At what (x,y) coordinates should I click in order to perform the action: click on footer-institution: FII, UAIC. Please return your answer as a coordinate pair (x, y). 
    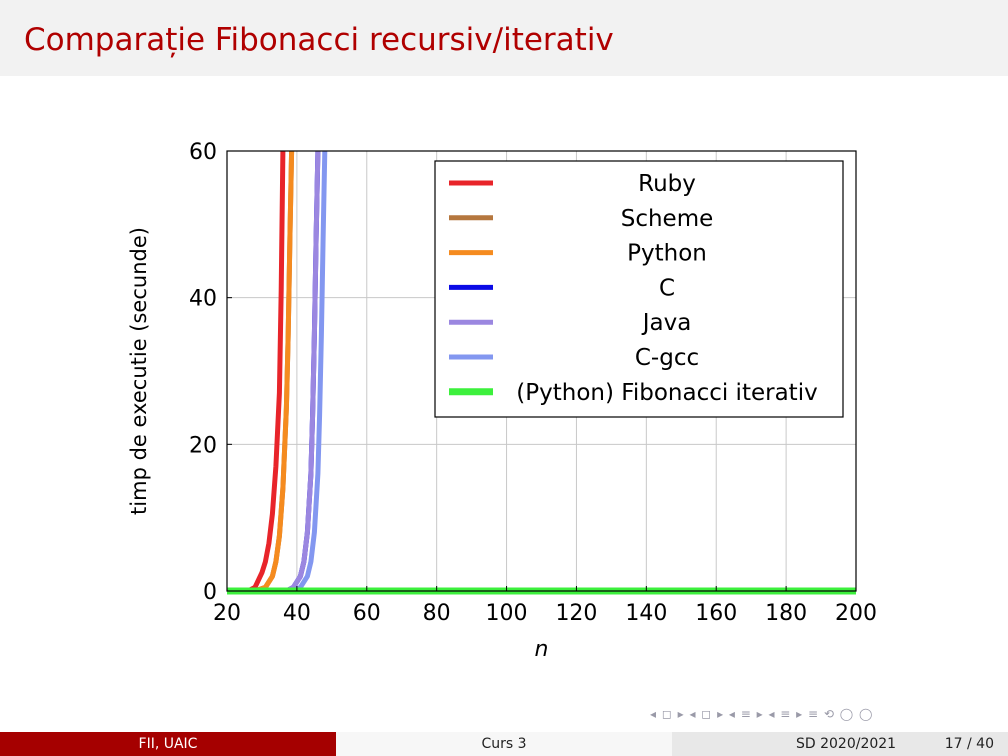
    Looking at the image, I should click on (168, 744).